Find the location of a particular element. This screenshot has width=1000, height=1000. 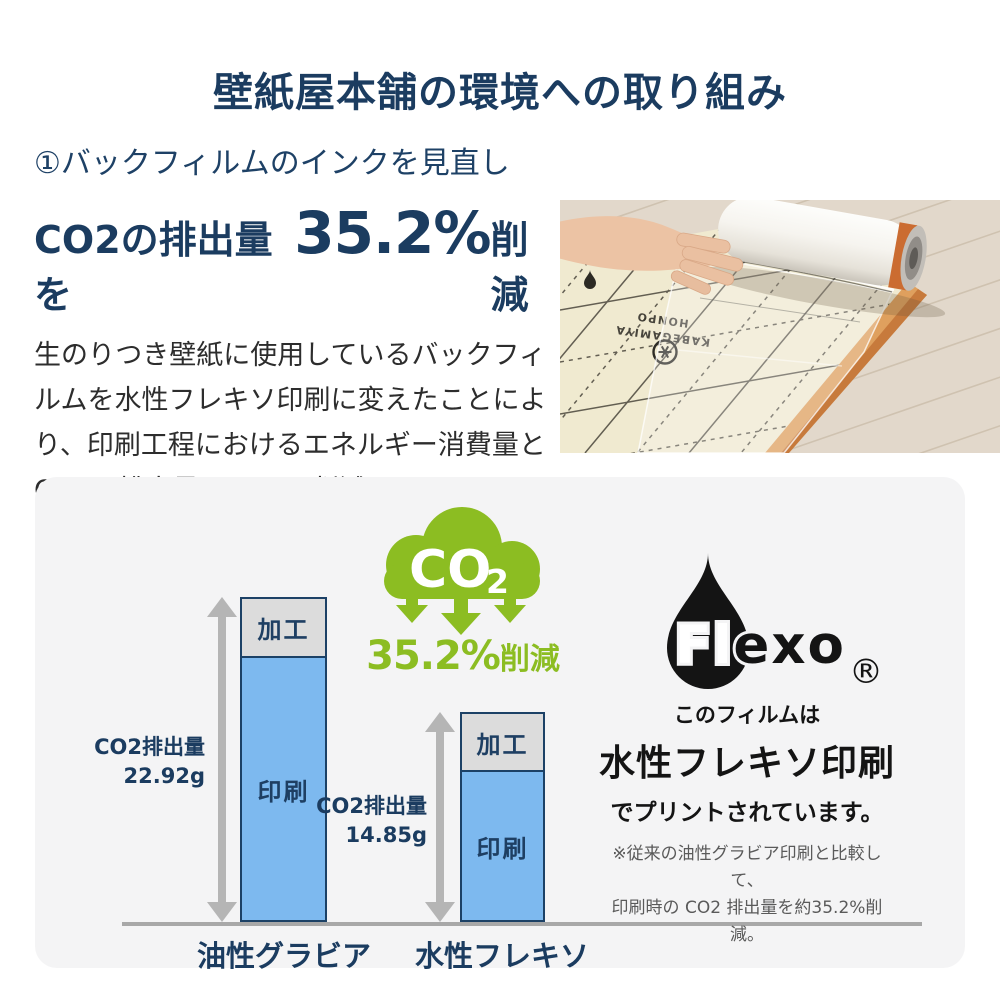

sheet-orange-edge is located at coordinates (846, 367).